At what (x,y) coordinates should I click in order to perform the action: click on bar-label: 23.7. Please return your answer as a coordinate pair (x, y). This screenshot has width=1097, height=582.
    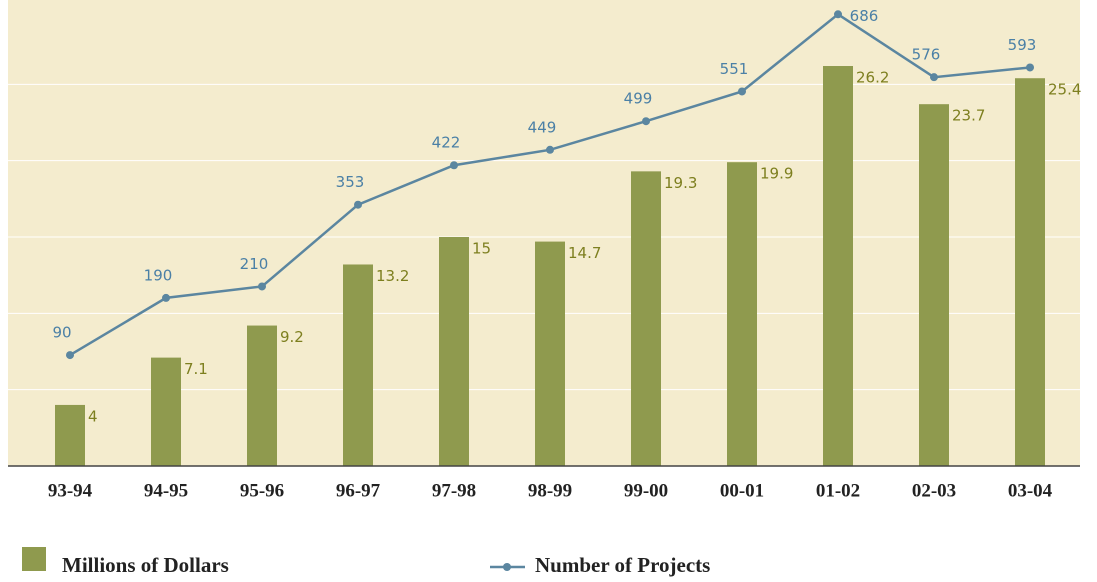
    Looking at the image, I should click on (968, 116).